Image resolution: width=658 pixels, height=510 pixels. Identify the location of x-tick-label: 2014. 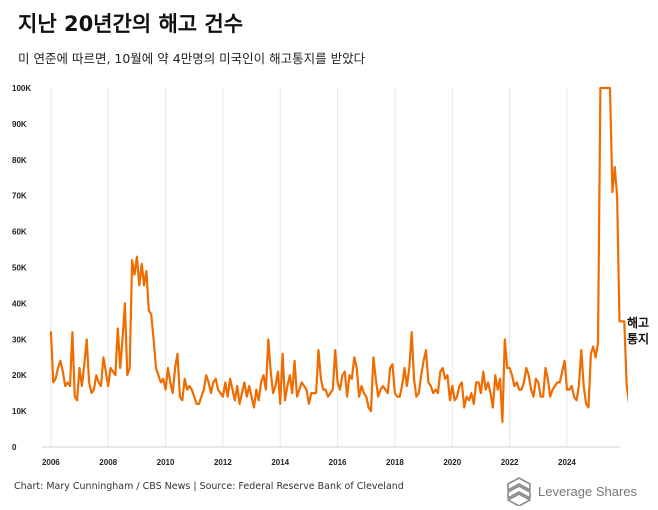
(280, 462).